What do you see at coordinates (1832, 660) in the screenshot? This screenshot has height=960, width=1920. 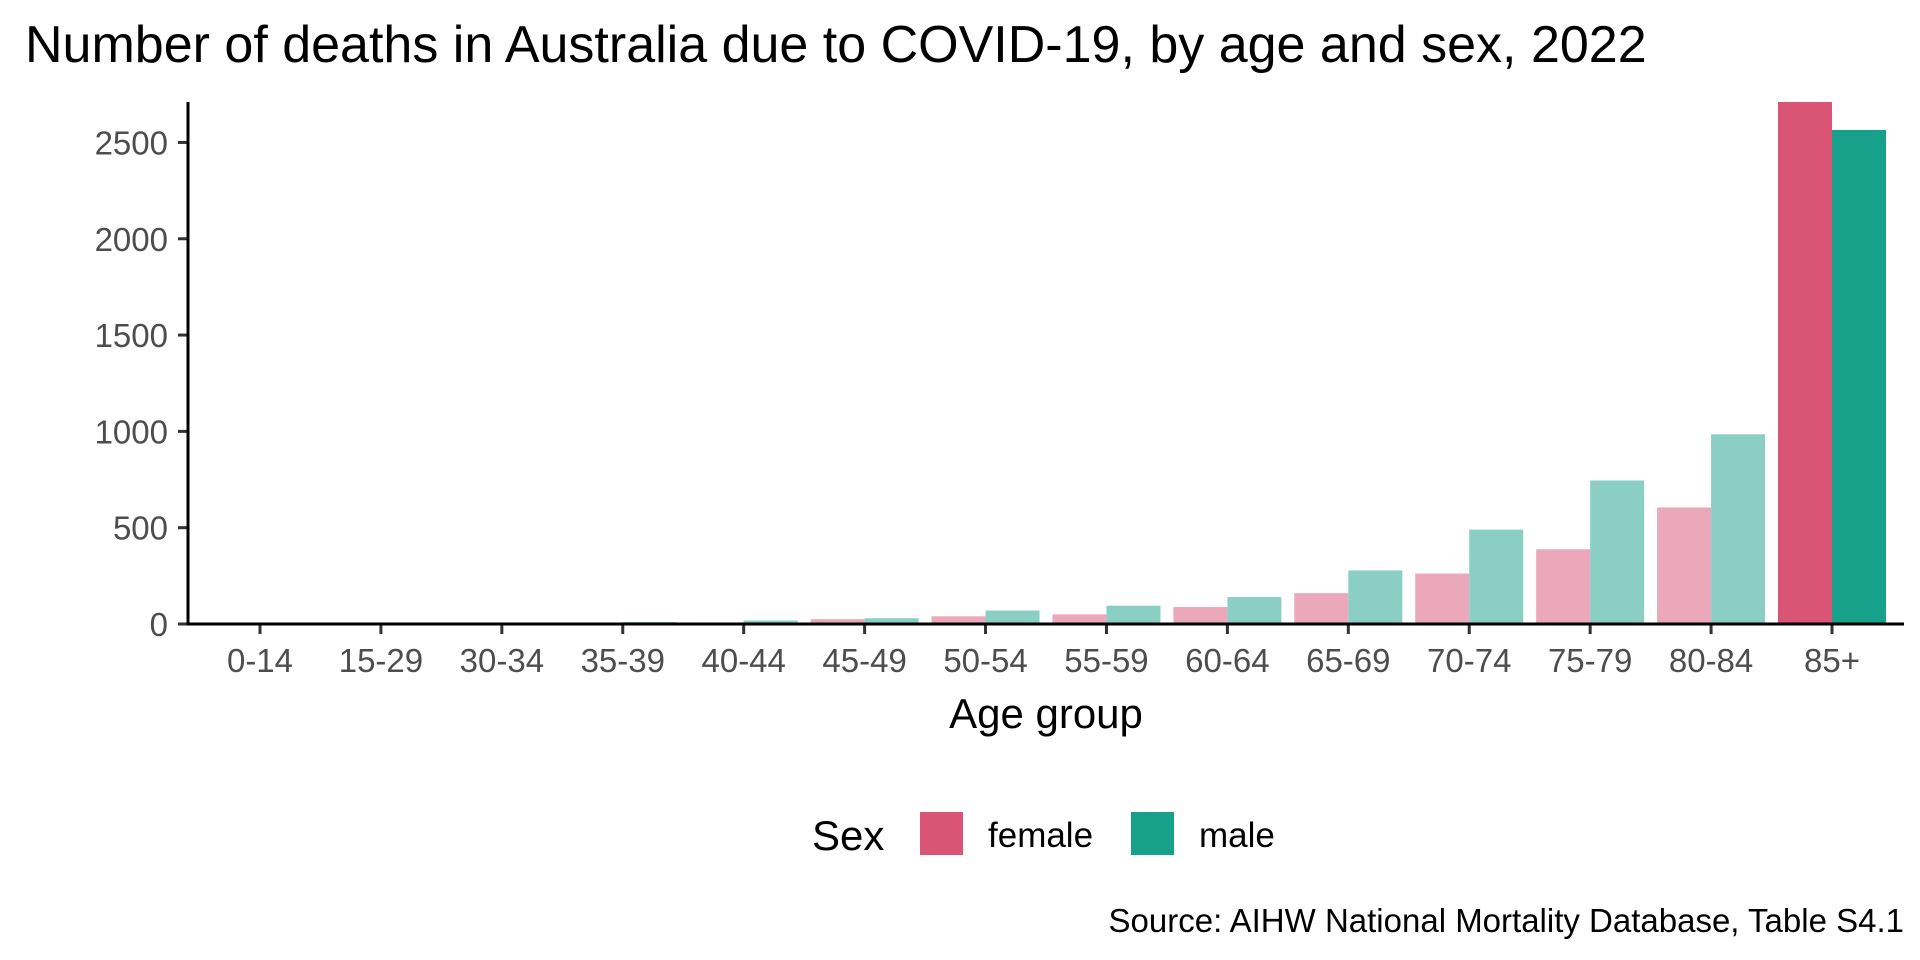 I see `x-tick-label-85+: 85+` at bounding box center [1832, 660].